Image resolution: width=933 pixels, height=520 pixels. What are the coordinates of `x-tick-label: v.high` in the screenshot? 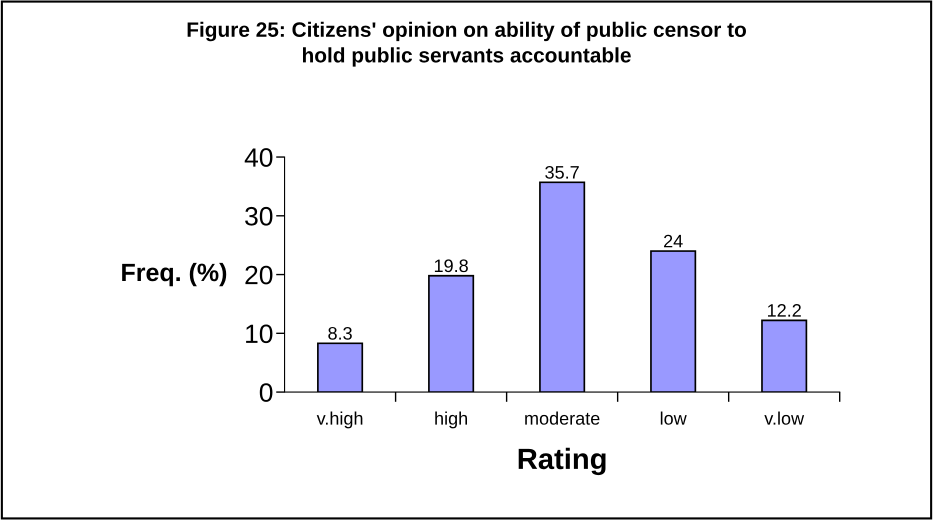 It's located at (339, 420).